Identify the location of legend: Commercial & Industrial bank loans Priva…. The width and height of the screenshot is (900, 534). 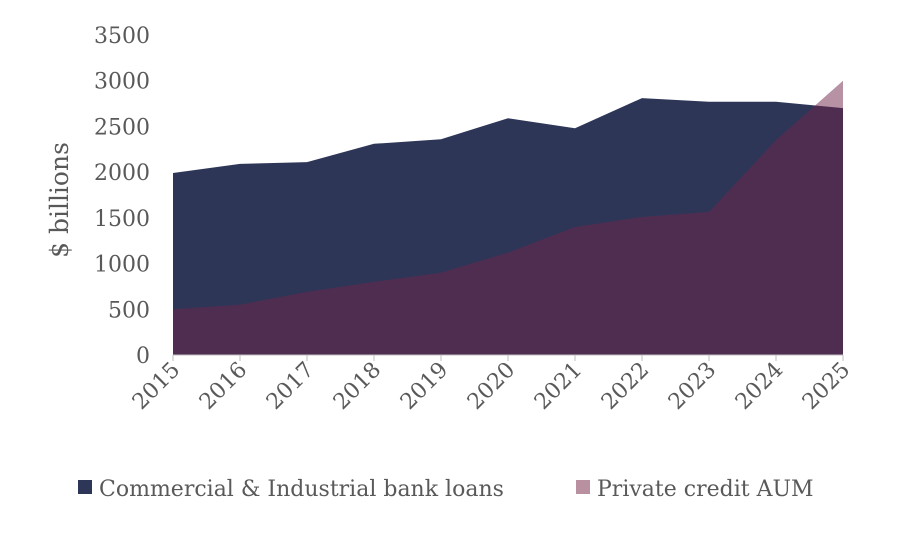
(446, 489).